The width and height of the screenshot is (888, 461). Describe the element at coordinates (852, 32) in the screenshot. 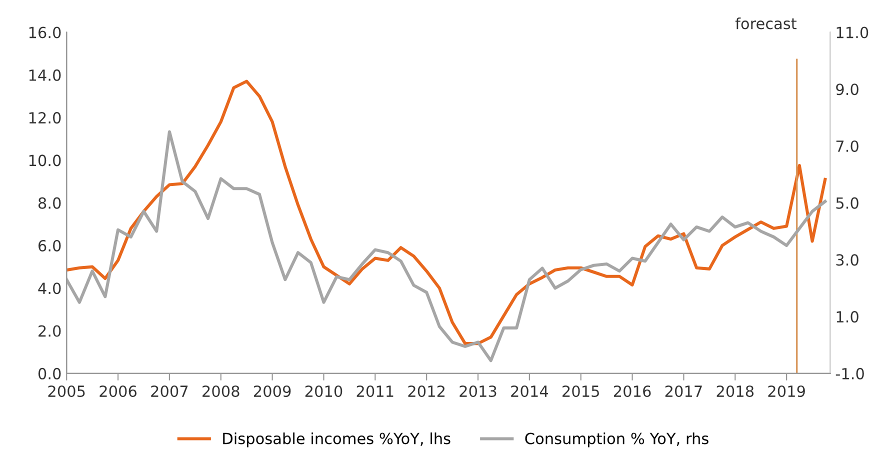

I see `y2-tick-label: 11.0` at that location.